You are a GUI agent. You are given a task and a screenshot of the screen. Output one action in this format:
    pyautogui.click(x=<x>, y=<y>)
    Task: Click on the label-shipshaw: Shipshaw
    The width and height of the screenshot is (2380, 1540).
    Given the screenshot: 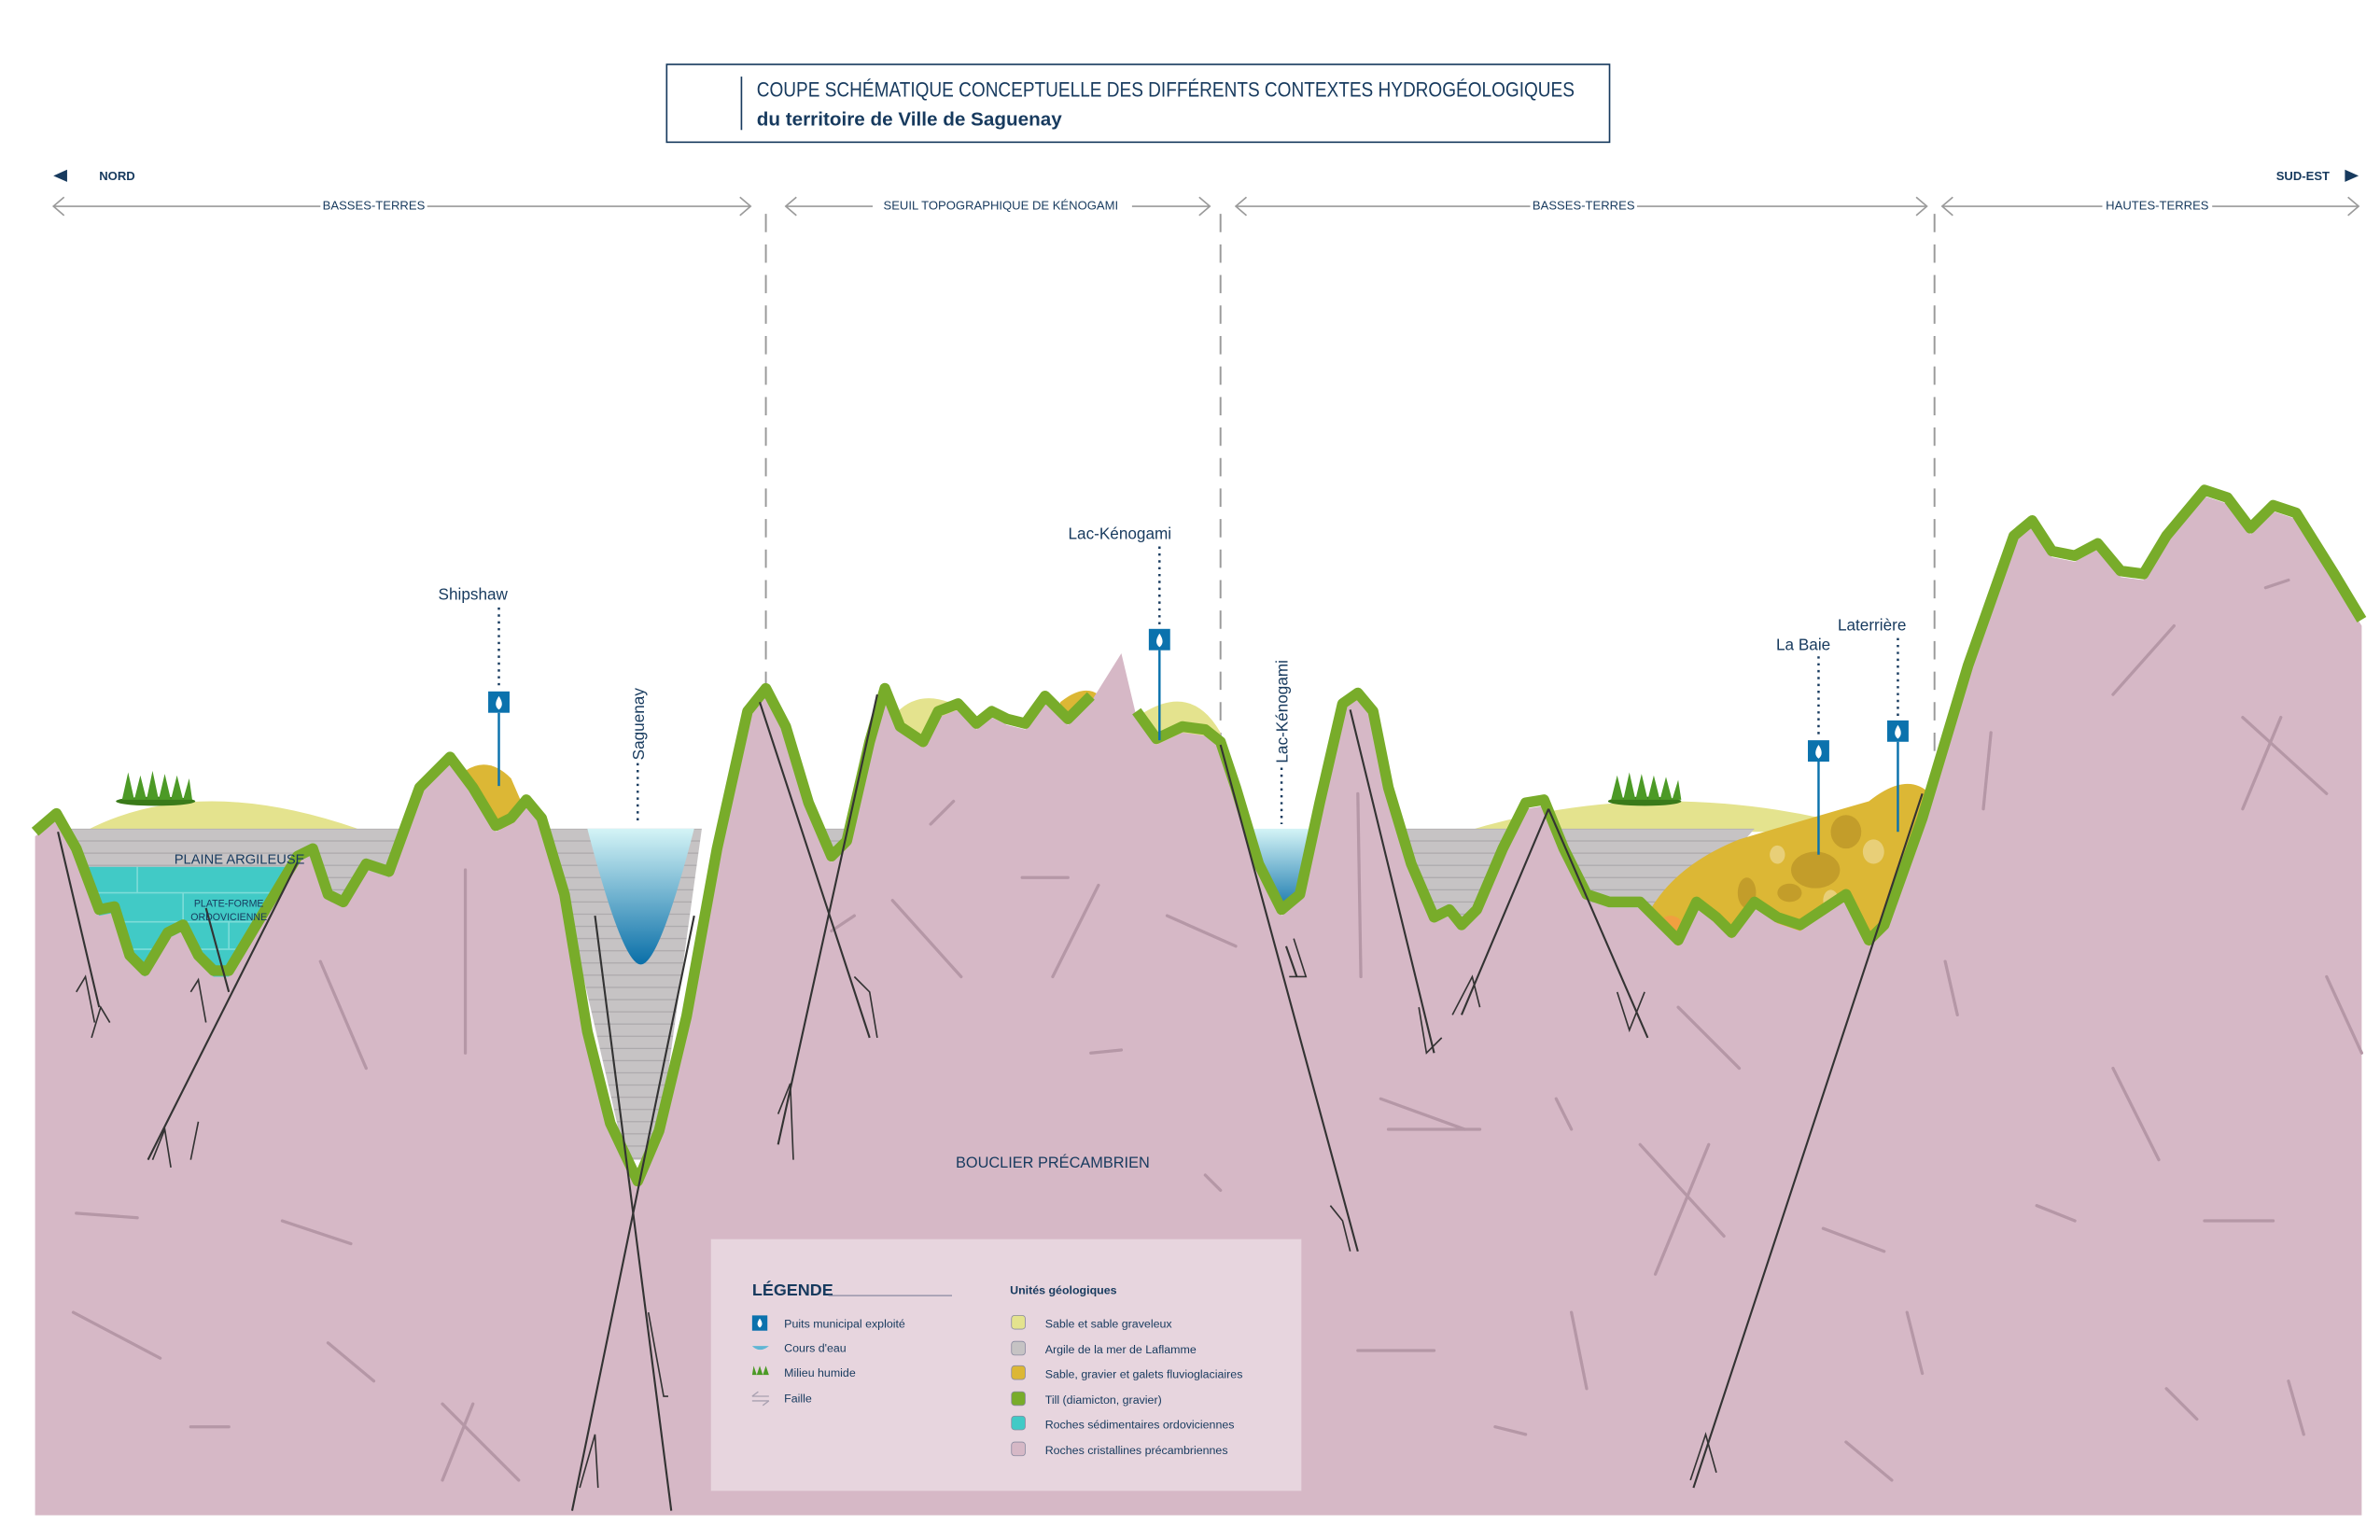 What is the action you would take?
    pyautogui.click(x=474, y=594)
    